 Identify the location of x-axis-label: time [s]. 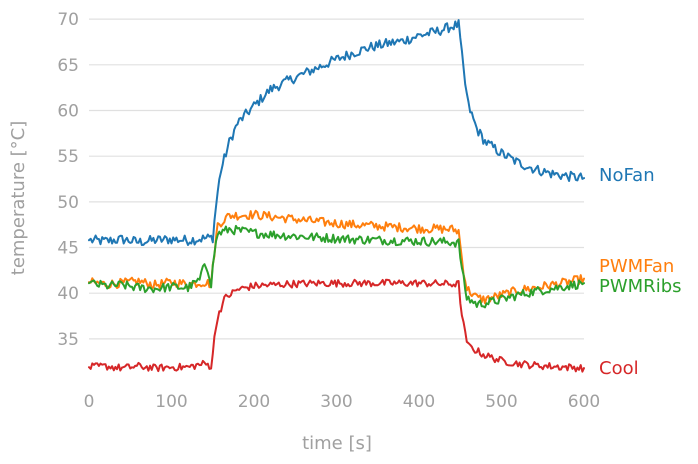
(337, 443).